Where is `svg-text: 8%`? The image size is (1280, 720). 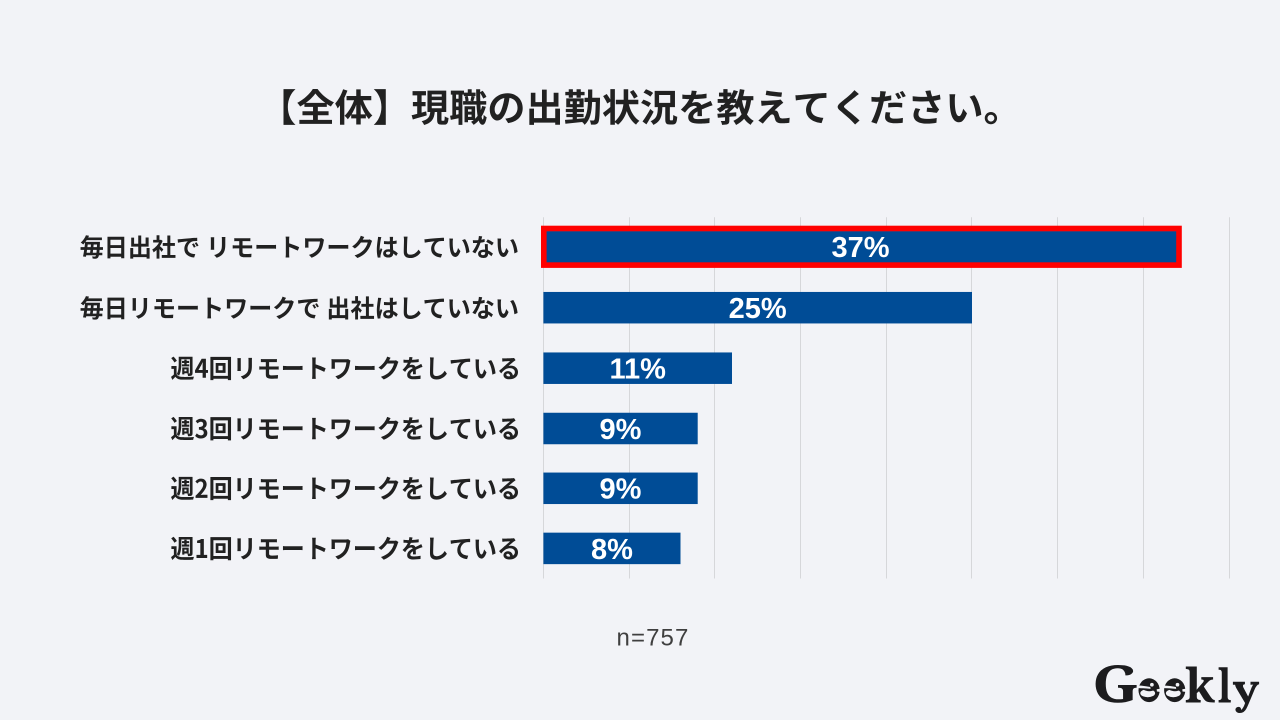
svg-text: 8% is located at coordinates (612, 550).